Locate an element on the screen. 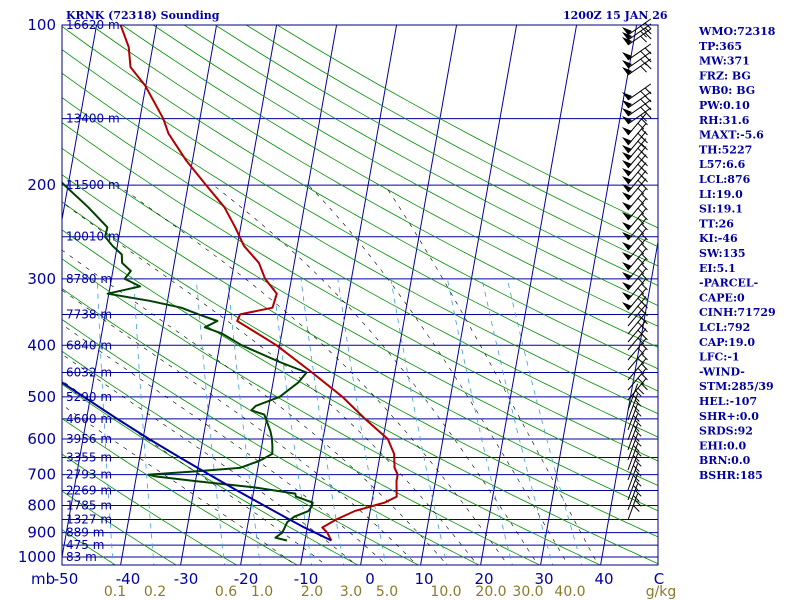  pressure-tick-label: 500 is located at coordinates (41, 397).